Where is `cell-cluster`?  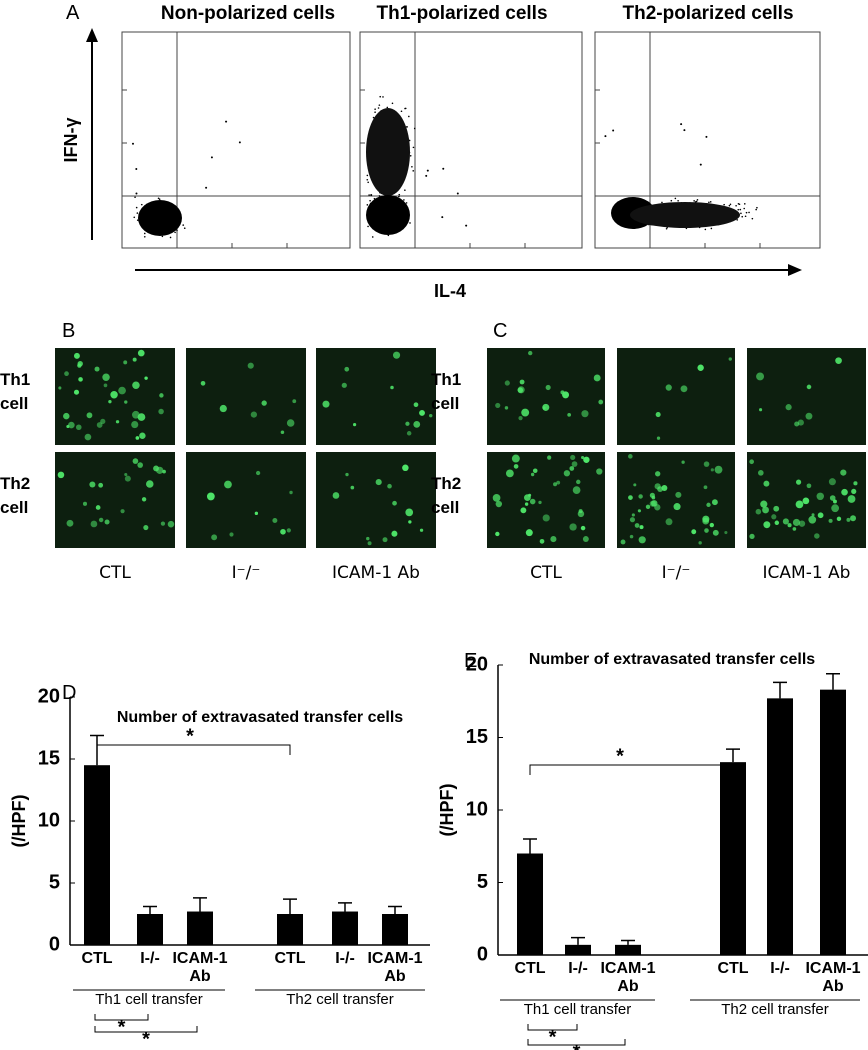 cell-cluster is located at coordinates (388, 215).